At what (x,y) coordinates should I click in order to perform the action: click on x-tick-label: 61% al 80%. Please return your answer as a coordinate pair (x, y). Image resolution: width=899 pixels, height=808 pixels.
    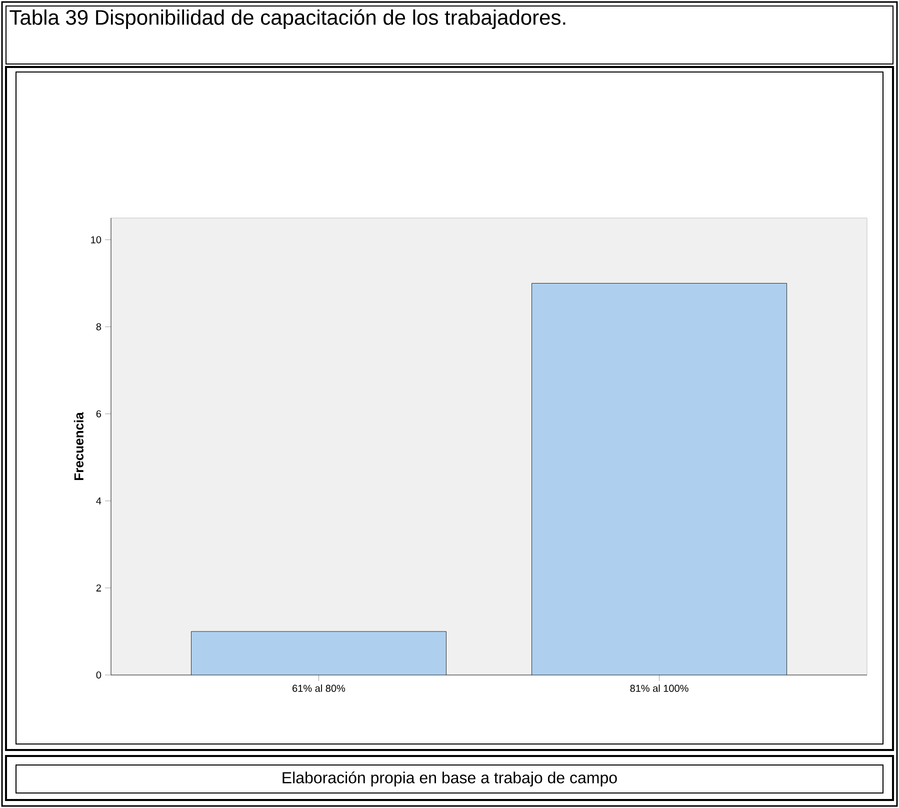
    Looking at the image, I should click on (319, 688).